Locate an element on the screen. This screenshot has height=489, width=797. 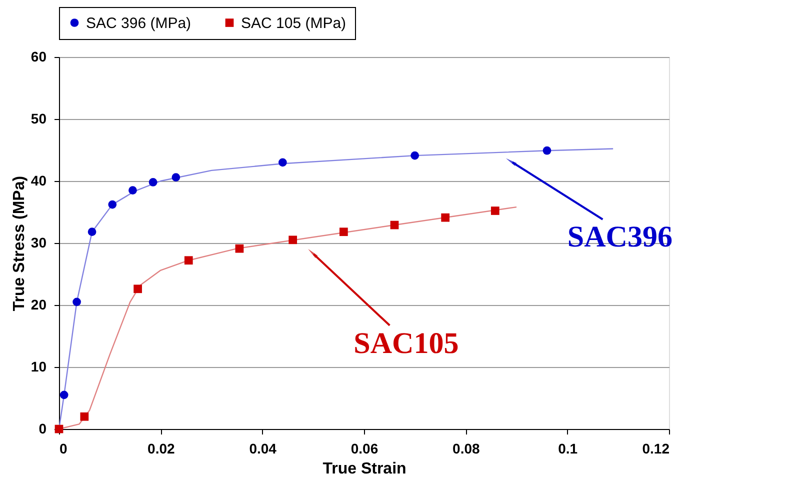
x-tick-label: 0.08 is located at coordinates (466, 448).